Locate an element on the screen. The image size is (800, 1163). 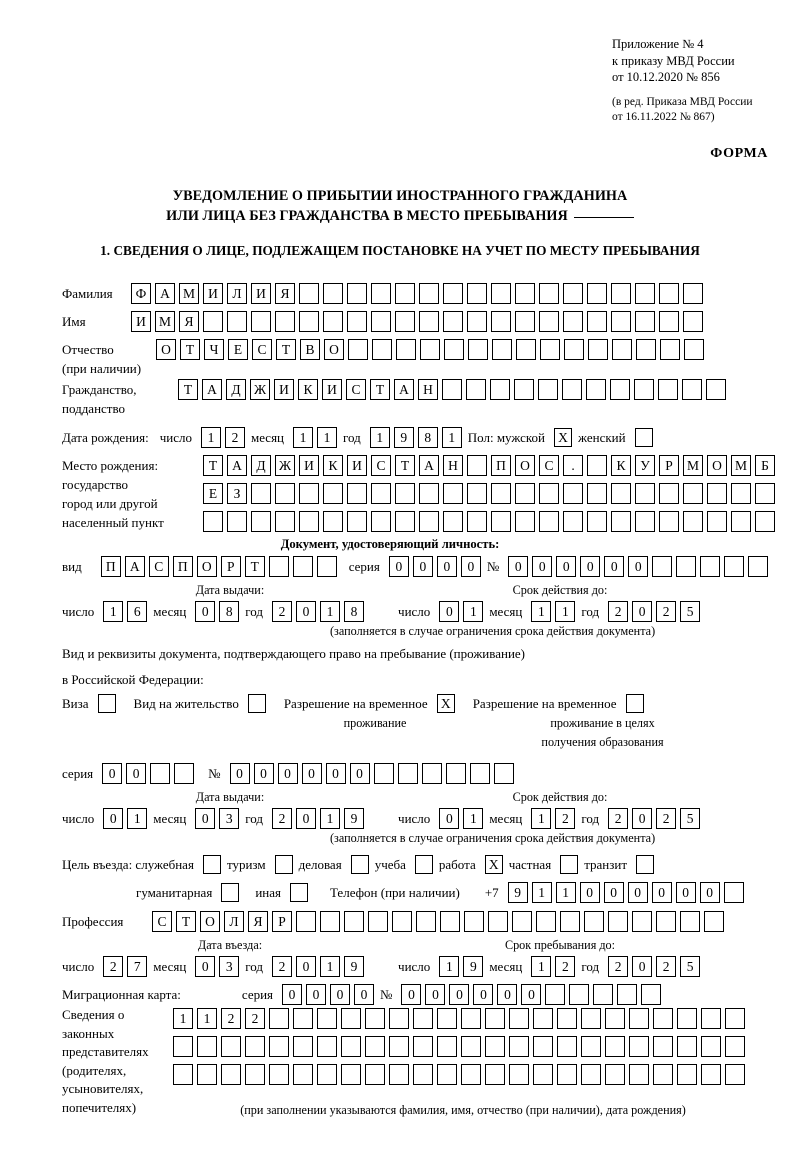
char-cell: Н is located at coordinates (453, 465).